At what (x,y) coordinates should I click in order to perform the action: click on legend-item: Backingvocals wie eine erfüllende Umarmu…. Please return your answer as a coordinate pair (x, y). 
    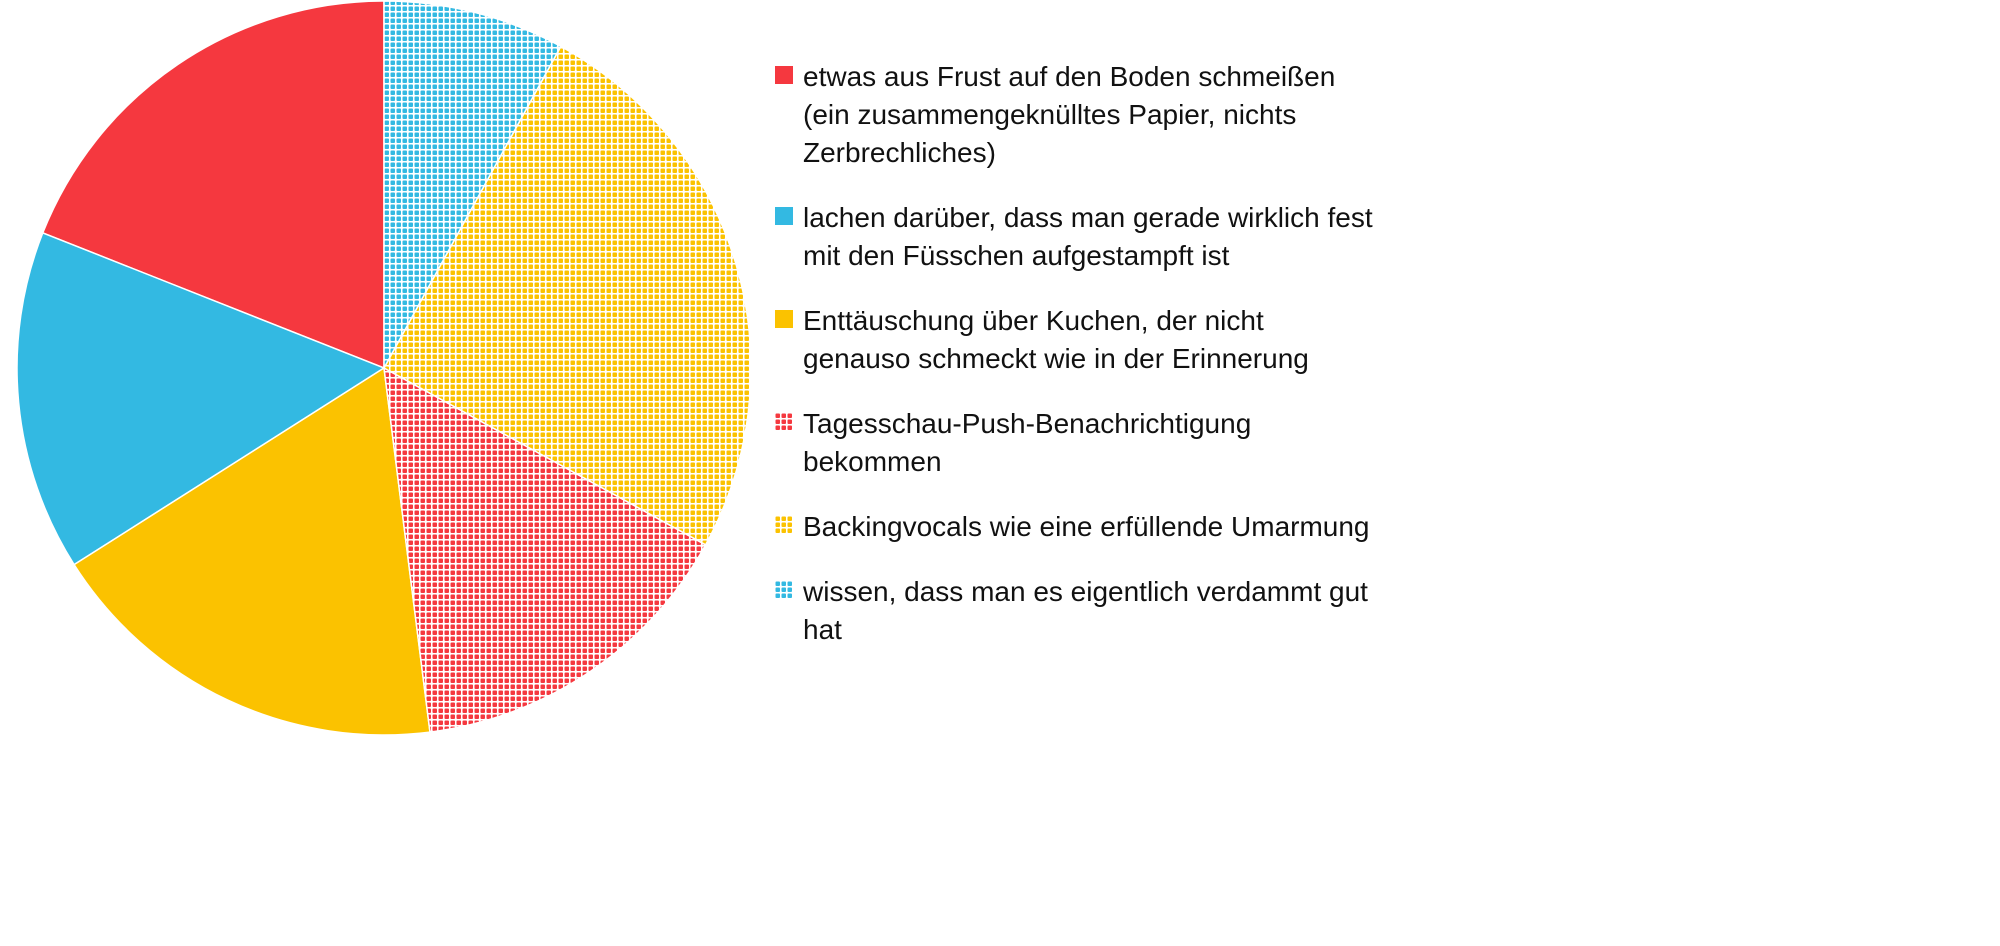
    Looking at the image, I should click on (1075, 527).